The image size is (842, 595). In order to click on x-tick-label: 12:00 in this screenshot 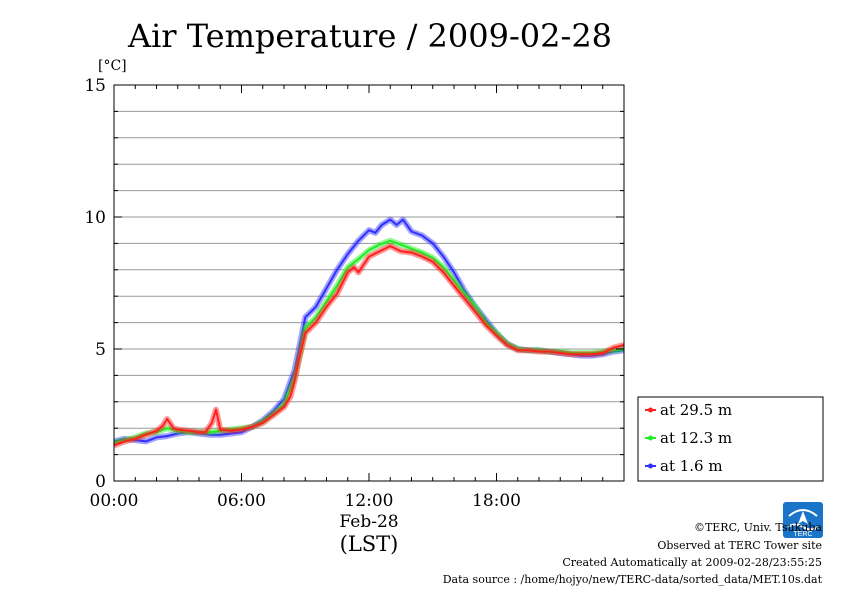, I will do `click(369, 501)`.